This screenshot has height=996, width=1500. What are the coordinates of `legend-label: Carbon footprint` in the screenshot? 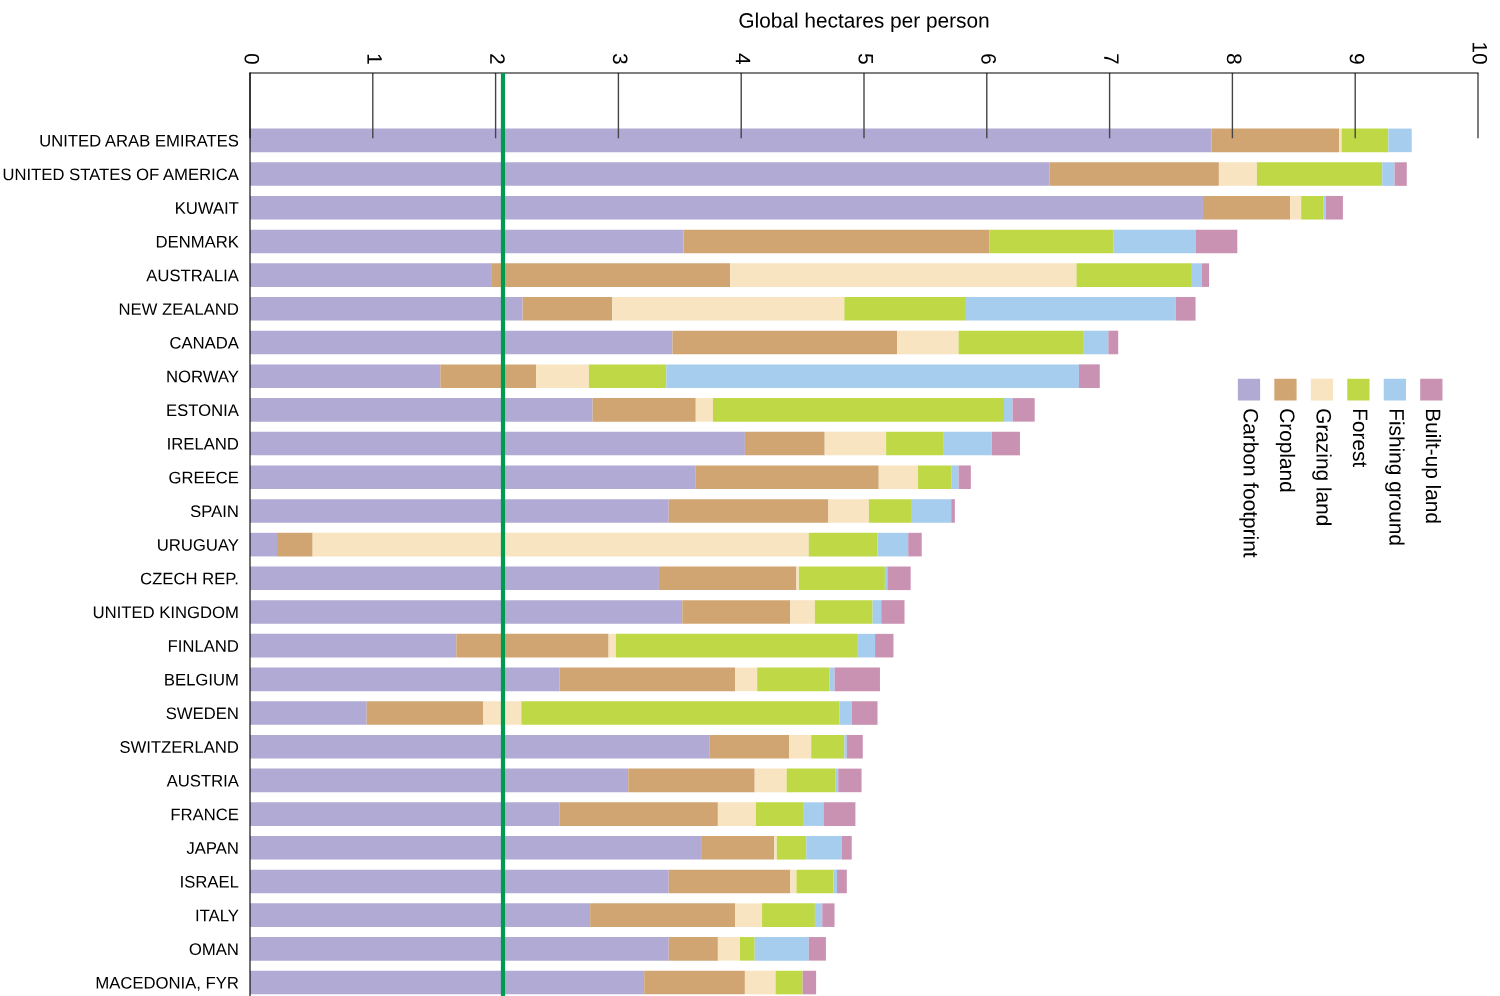 It's located at (1249, 483).